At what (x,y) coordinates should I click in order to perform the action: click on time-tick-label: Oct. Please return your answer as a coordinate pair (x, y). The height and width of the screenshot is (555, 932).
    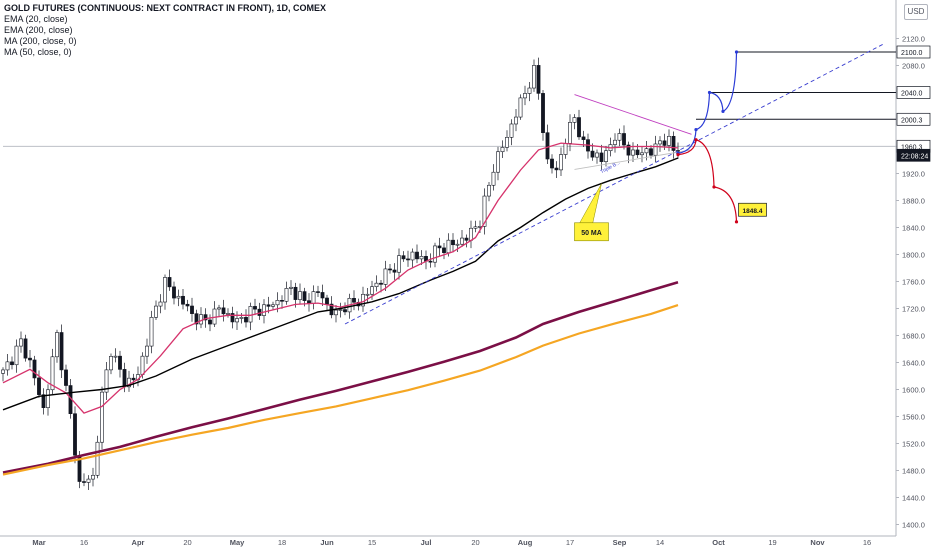
    Looking at the image, I should click on (718, 542).